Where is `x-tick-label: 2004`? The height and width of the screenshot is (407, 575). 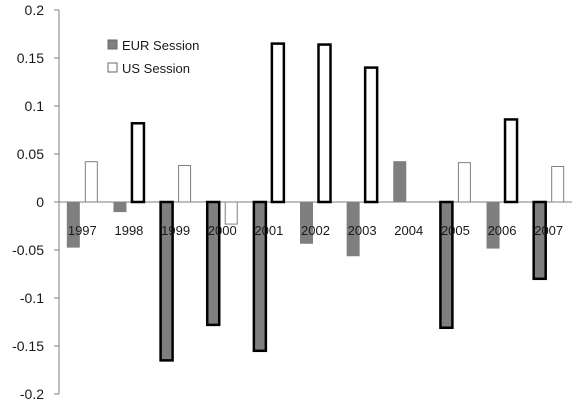
x-tick-label: 2004 is located at coordinates (408, 230).